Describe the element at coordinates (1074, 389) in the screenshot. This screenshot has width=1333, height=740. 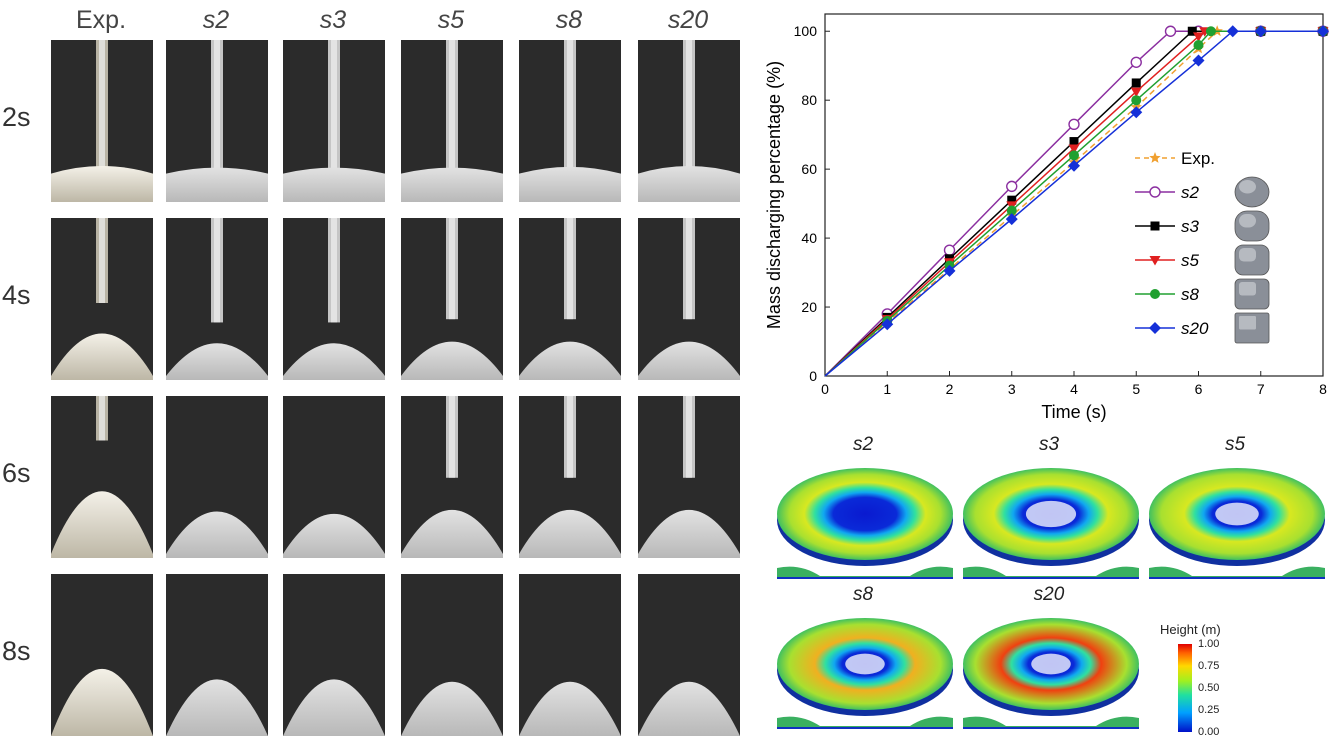
I see `x-tick-label: 4` at that location.